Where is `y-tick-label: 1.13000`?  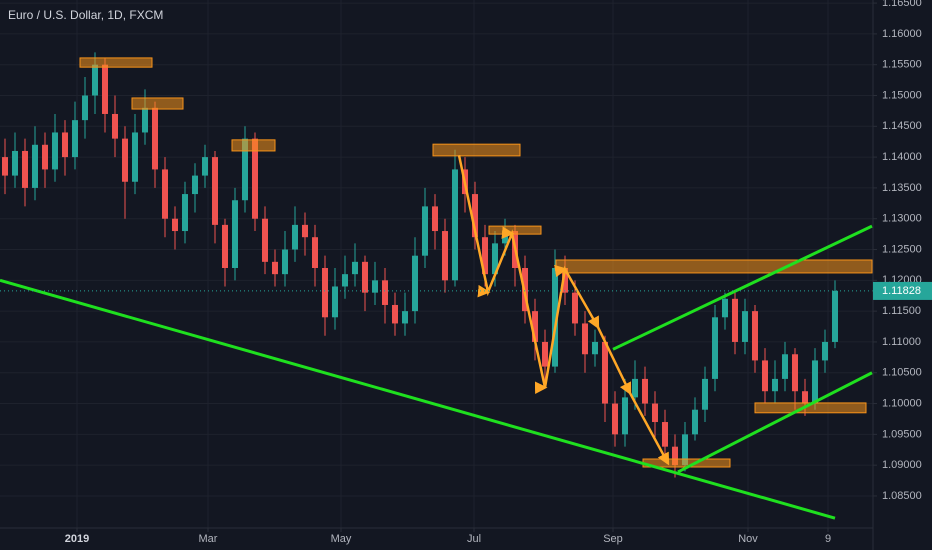
y-tick-label: 1.13000 is located at coordinates (902, 219).